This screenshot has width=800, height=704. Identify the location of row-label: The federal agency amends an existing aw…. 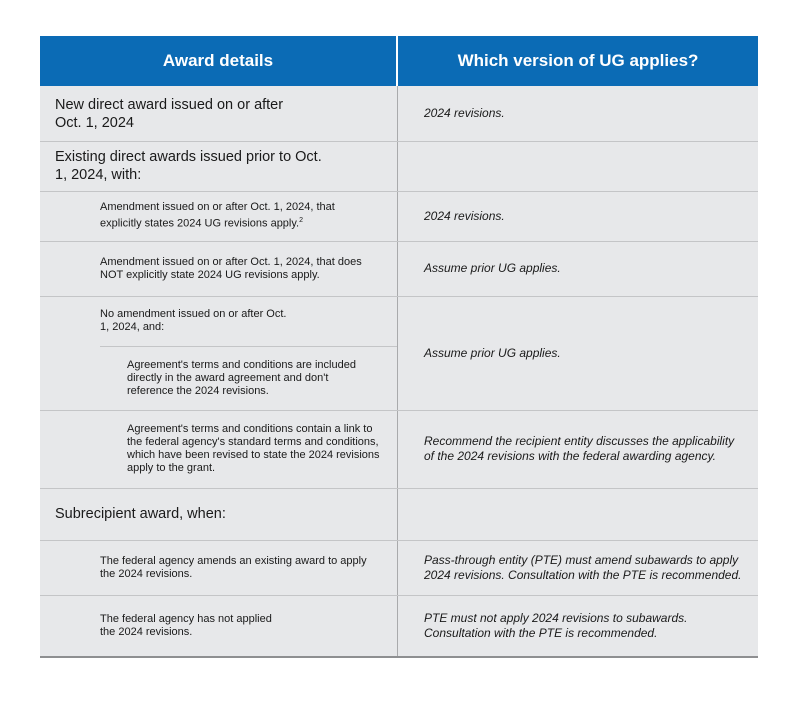
(240, 567).